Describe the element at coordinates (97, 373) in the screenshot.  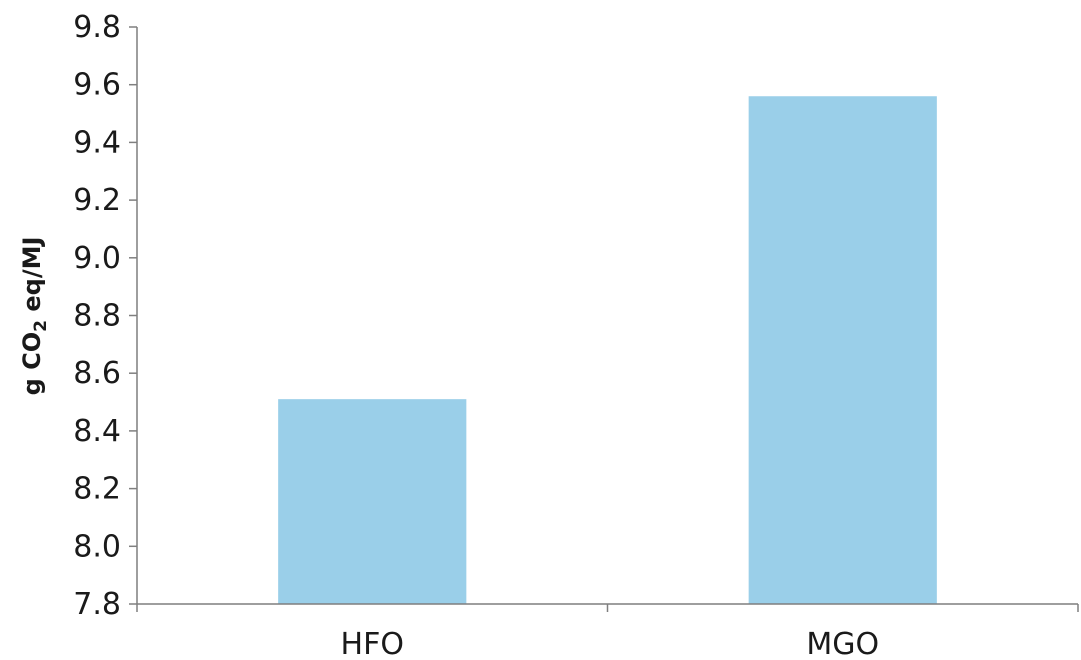
I see `y-tick-label: 8.6` at that location.